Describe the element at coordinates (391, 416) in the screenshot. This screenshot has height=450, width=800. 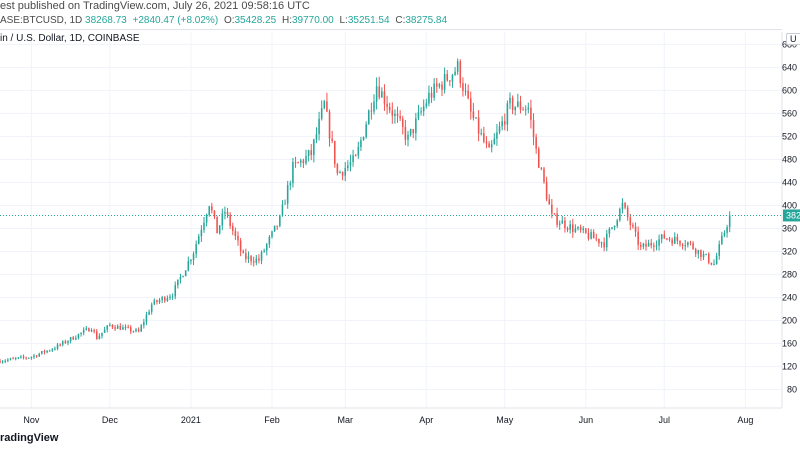
I see `time-axis: Nov Dec 2021 Feb Mar Apr May Jun Jul Aug` at that location.